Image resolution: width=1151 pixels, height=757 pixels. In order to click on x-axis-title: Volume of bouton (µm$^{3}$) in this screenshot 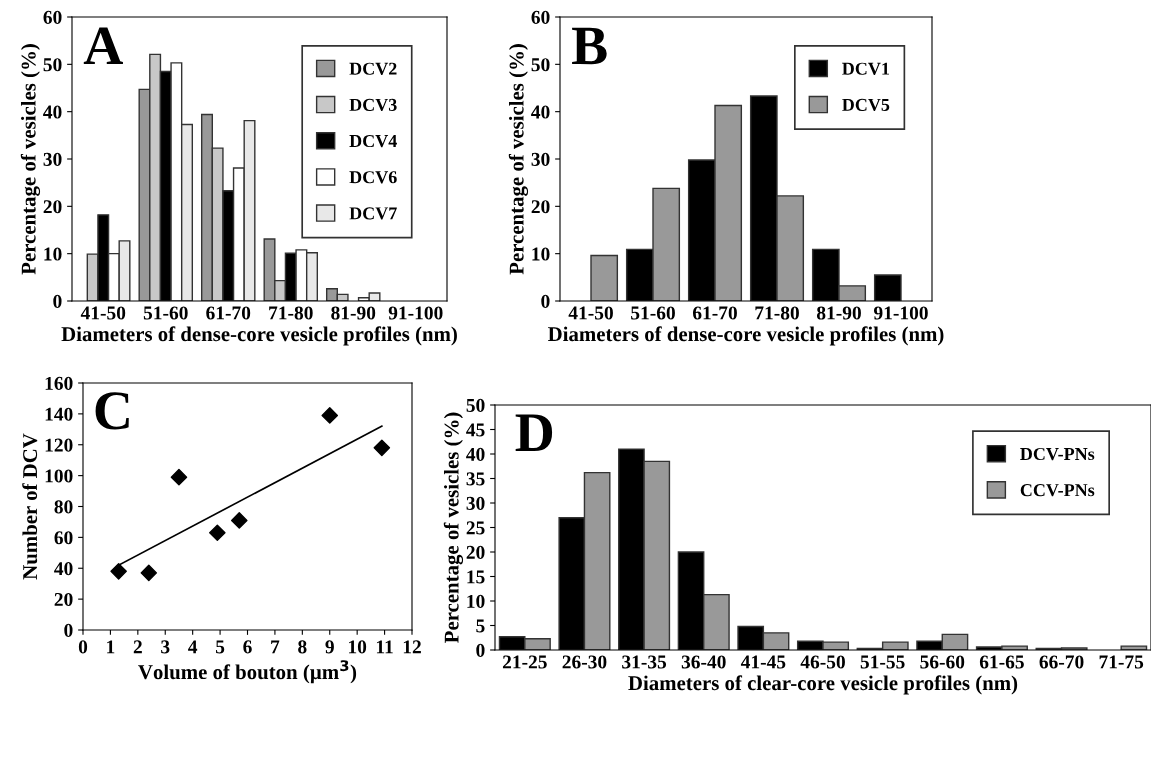, I will do `click(247, 672)`.